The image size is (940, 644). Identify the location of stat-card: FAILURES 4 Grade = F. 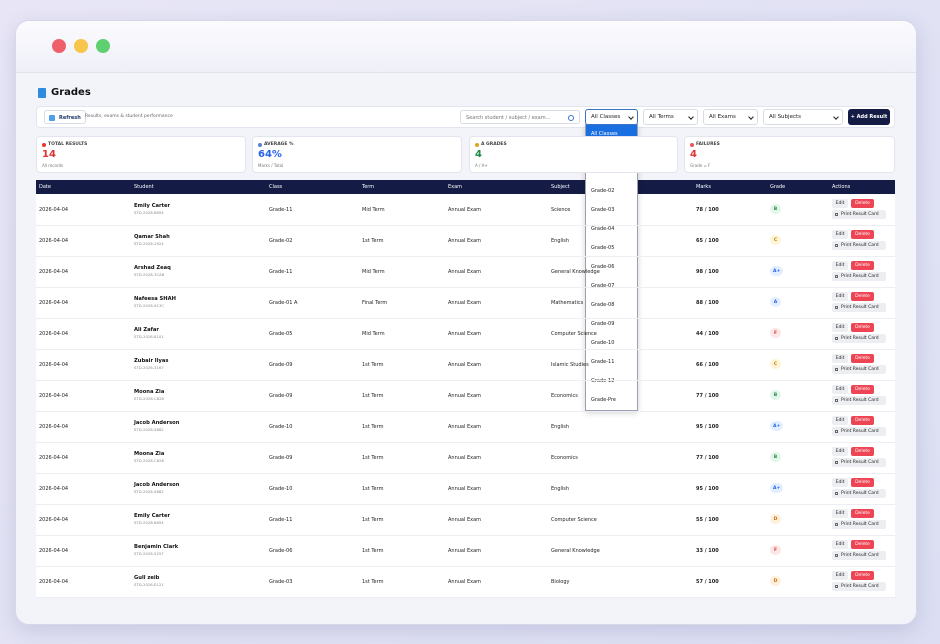
(789, 154).